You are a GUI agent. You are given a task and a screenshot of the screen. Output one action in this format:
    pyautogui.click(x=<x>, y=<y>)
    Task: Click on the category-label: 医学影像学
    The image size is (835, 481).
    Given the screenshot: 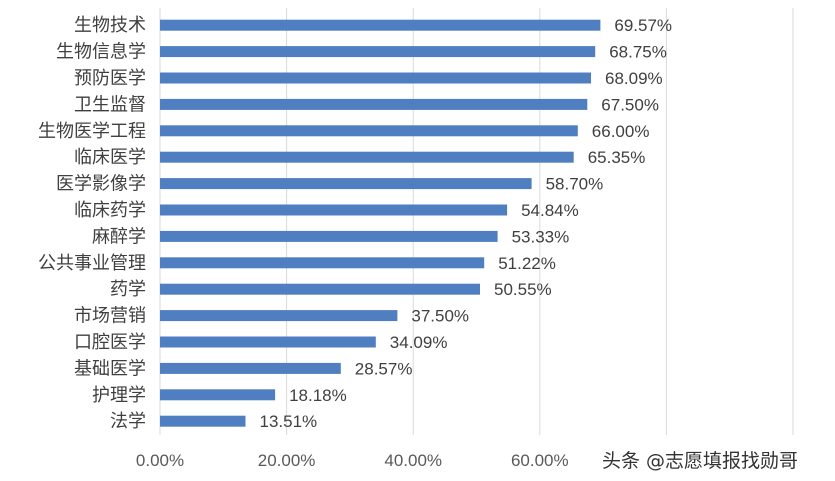 What is the action you would take?
    pyautogui.click(x=101, y=184)
    